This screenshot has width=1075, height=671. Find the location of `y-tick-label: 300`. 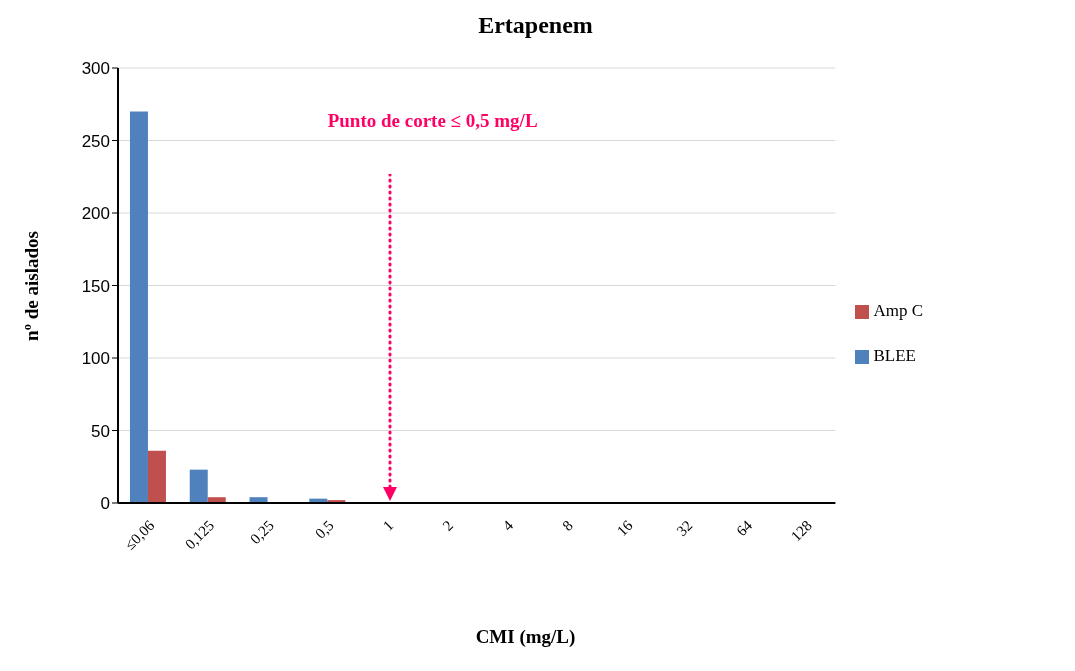

y-tick-label: 300 is located at coordinates (95, 69).